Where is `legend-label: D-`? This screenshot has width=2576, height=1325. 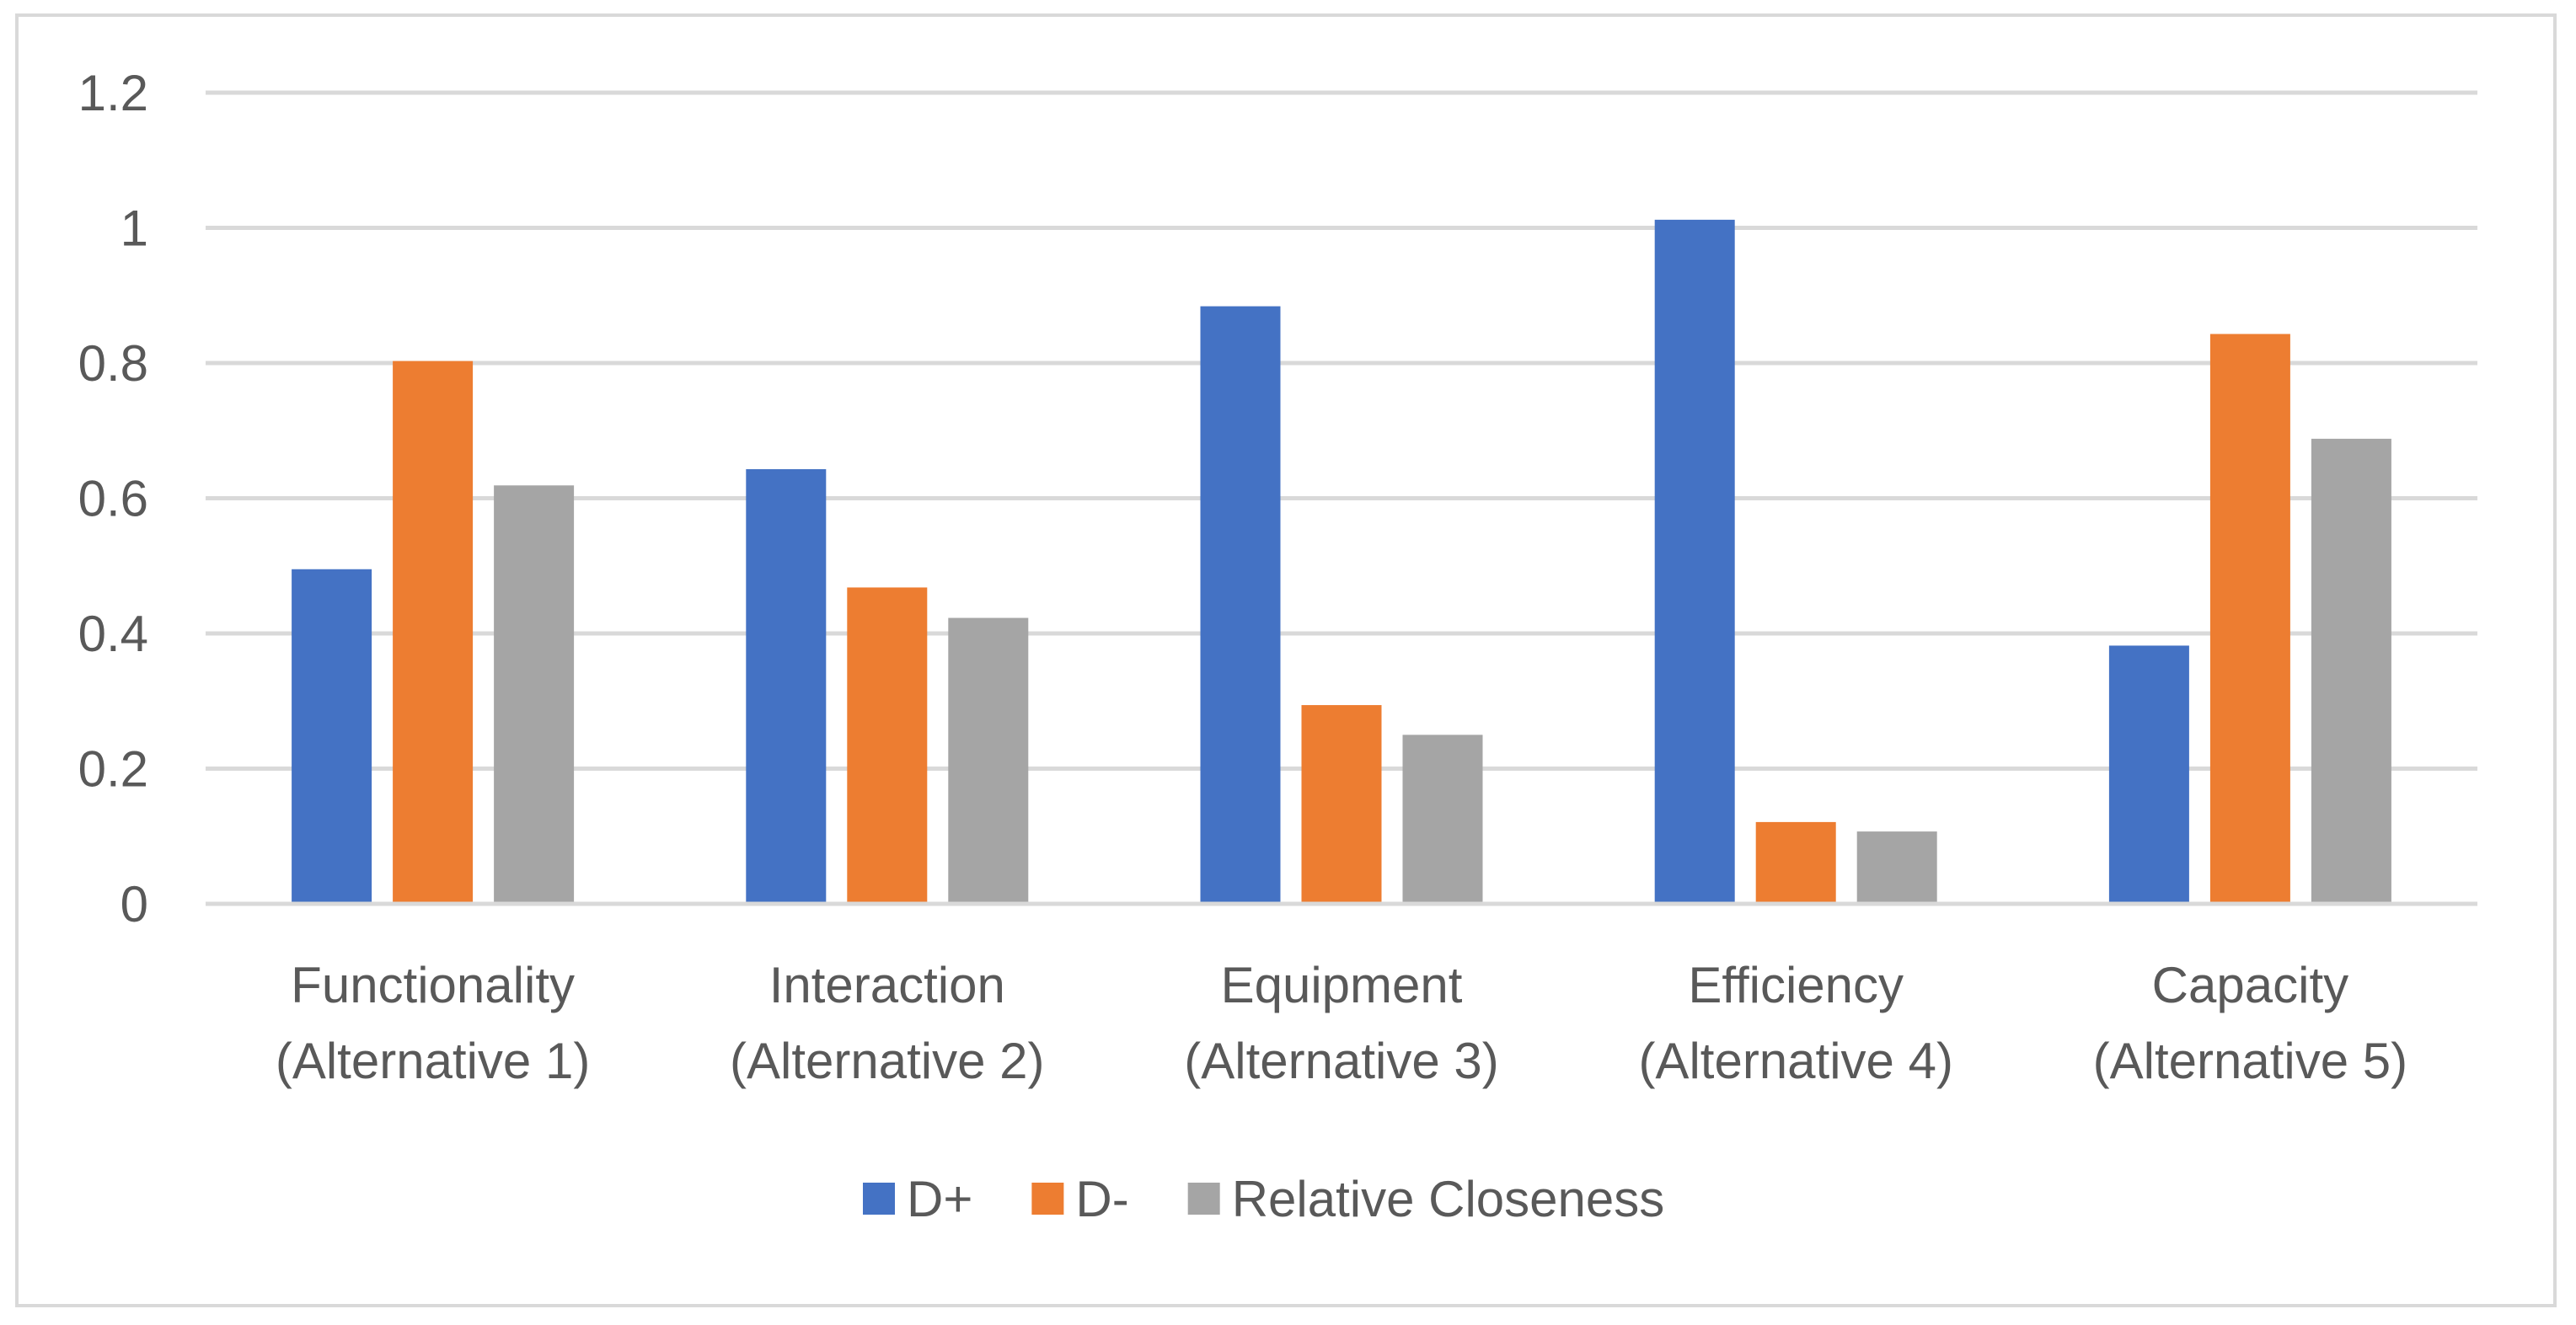
legend-label: D- is located at coordinates (1101, 1199).